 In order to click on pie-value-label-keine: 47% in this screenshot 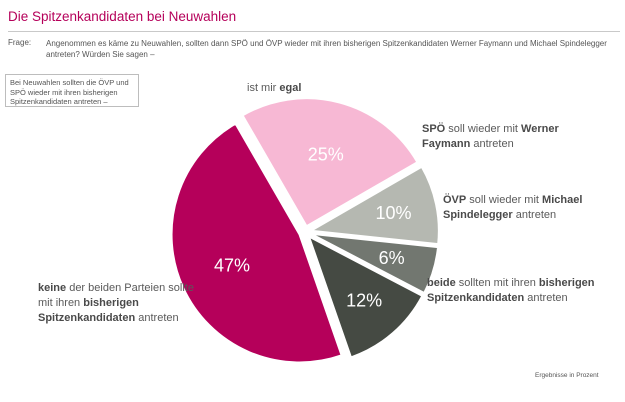, I will do `click(232, 265)`.